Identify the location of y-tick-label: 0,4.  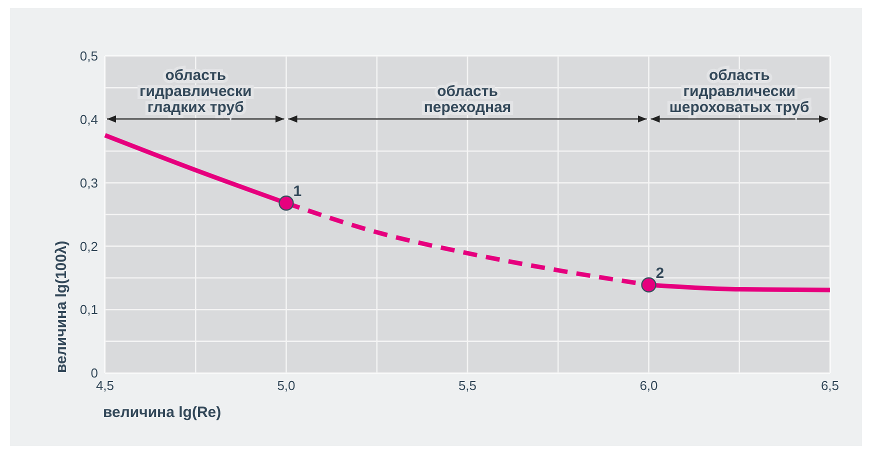
(89, 119).